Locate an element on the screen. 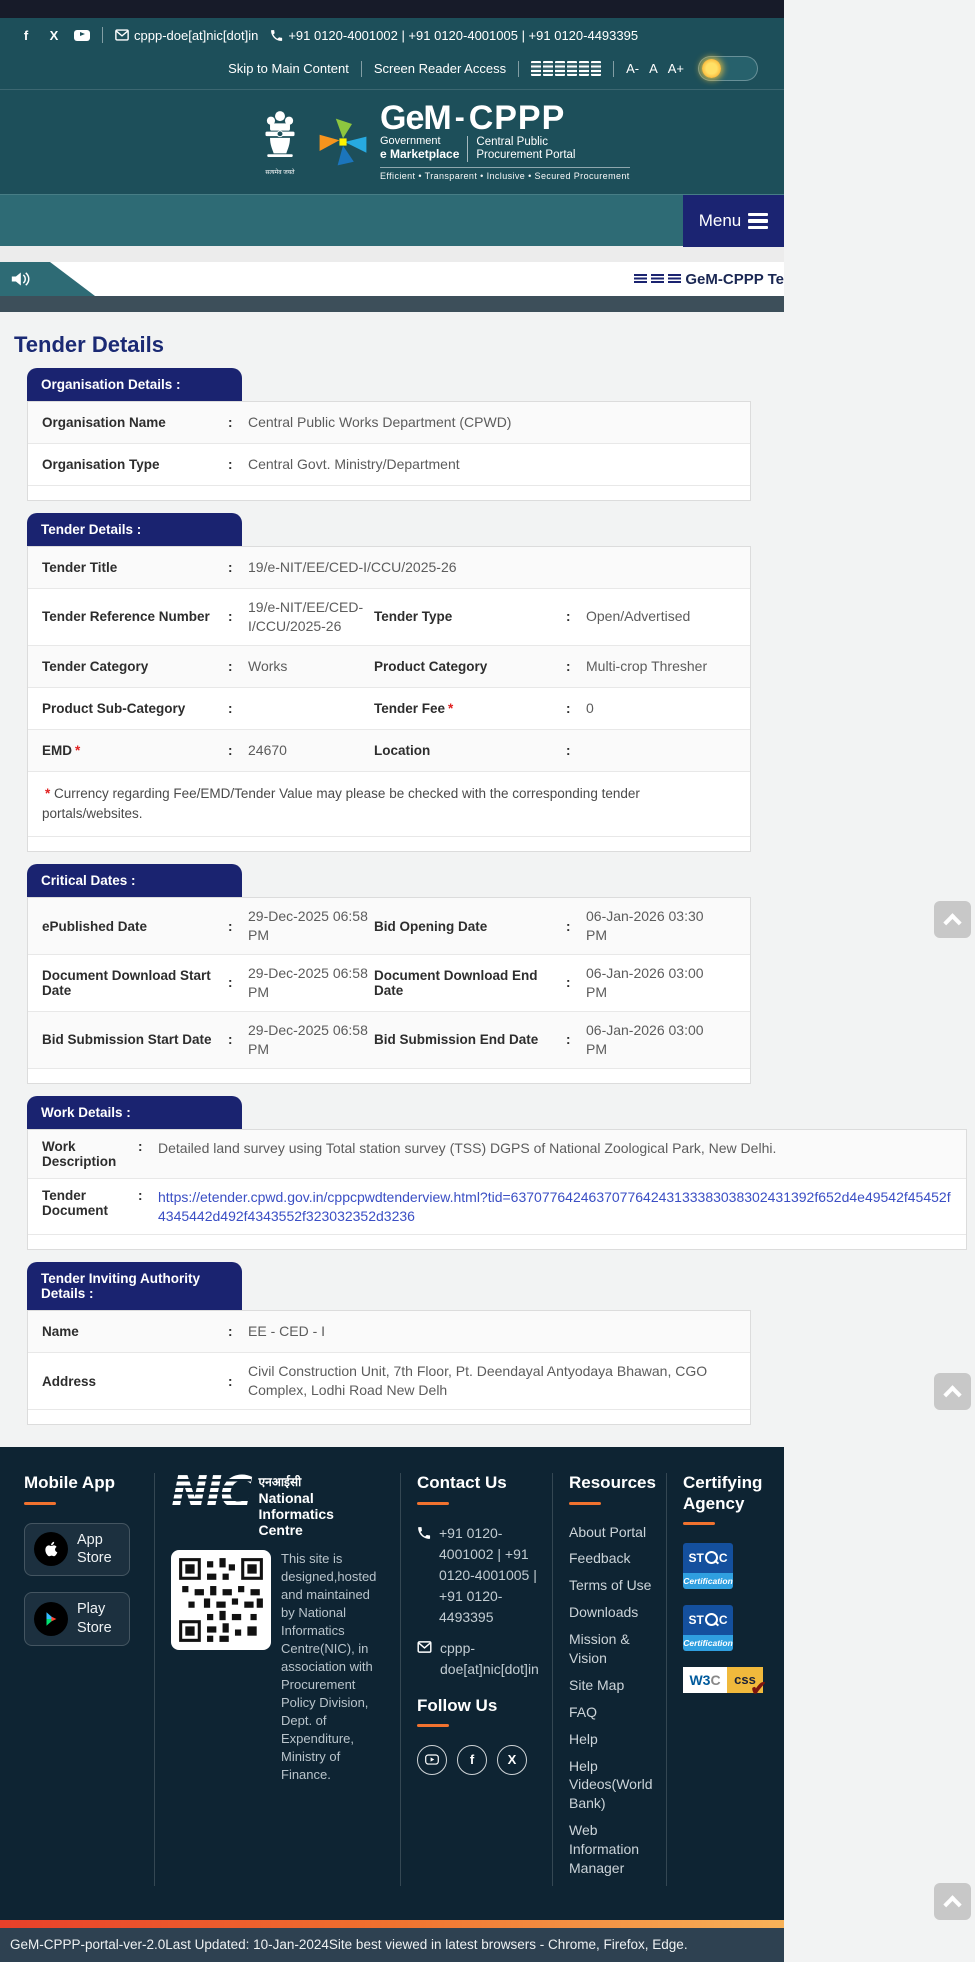 The height and width of the screenshot is (1962, 975). required-star: * is located at coordinates (48, 793).